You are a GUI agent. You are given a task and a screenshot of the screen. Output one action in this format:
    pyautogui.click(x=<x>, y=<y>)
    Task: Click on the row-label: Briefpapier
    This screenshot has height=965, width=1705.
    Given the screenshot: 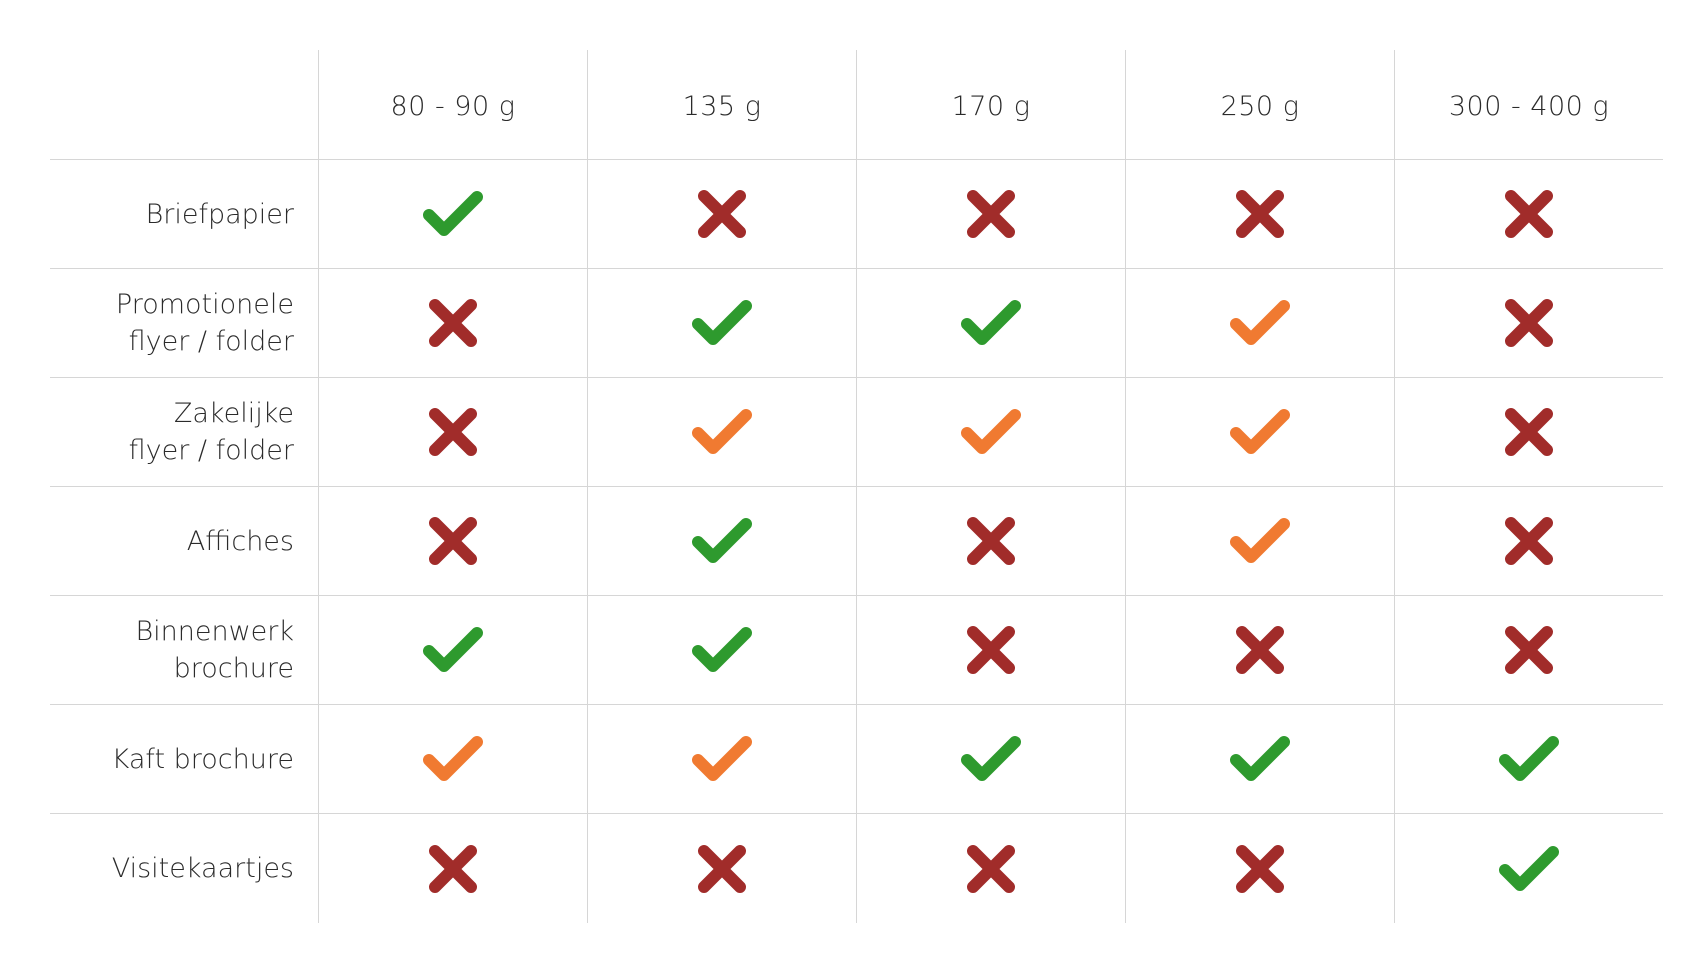 What is the action you would take?
    pyautogui.click(x=184, y=214)
    